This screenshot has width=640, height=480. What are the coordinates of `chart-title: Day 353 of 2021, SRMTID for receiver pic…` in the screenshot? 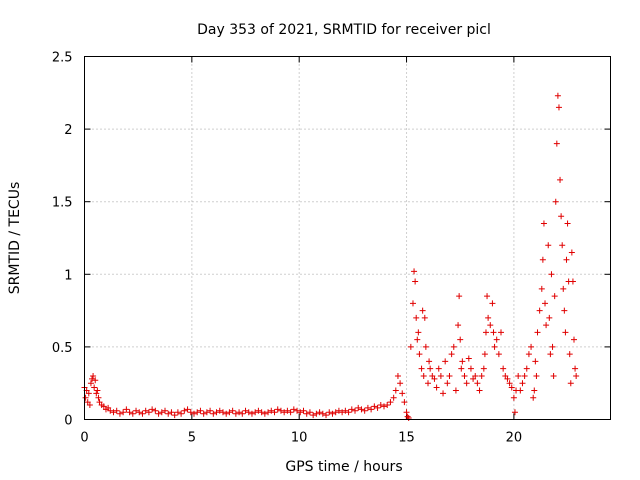 It's located at (344, 30).